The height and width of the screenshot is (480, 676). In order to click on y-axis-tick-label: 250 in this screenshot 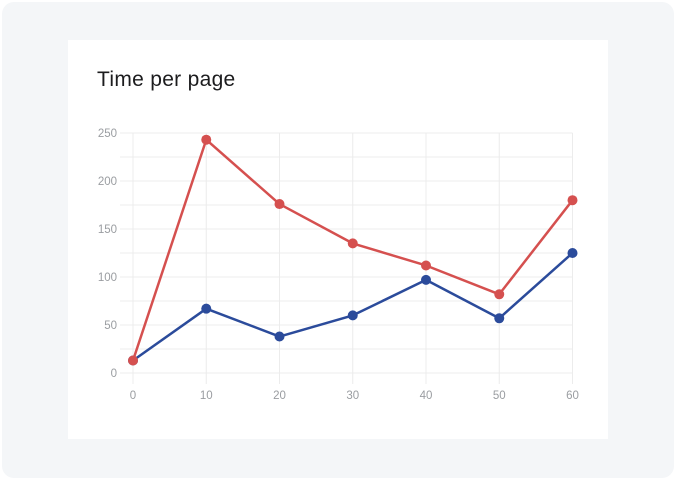, I will do `click(107, 134)`.